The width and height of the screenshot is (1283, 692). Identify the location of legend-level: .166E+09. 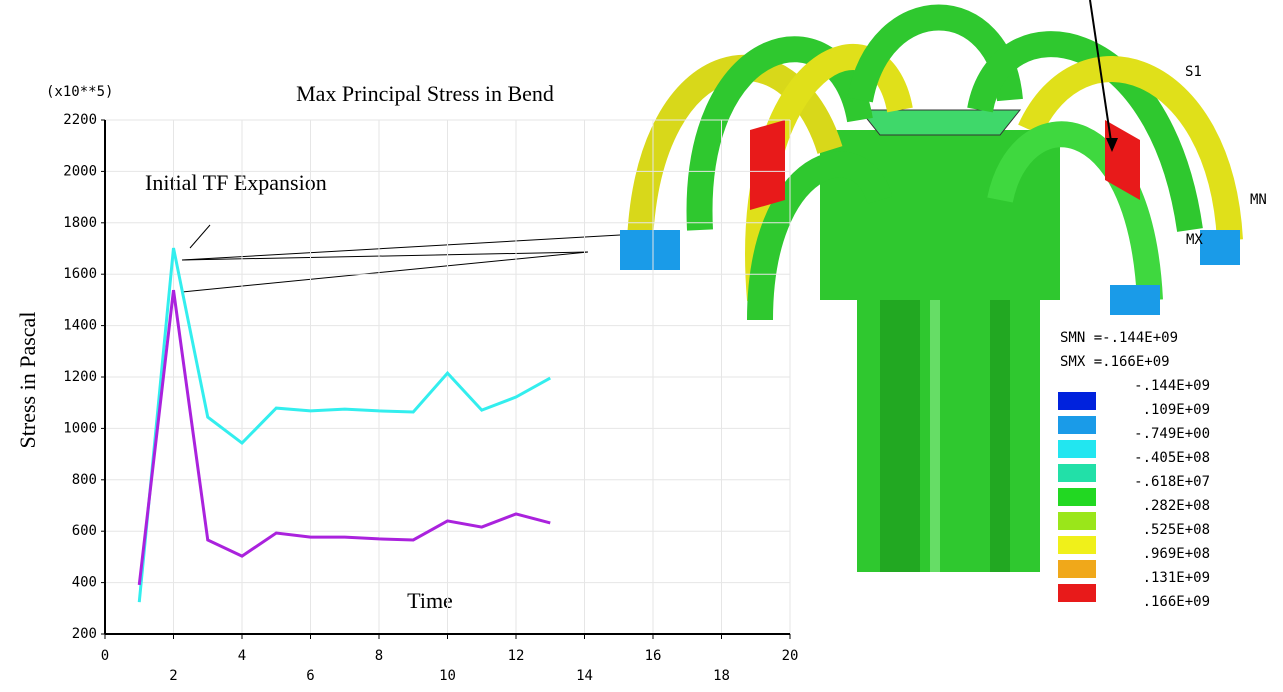
(1176, 602).